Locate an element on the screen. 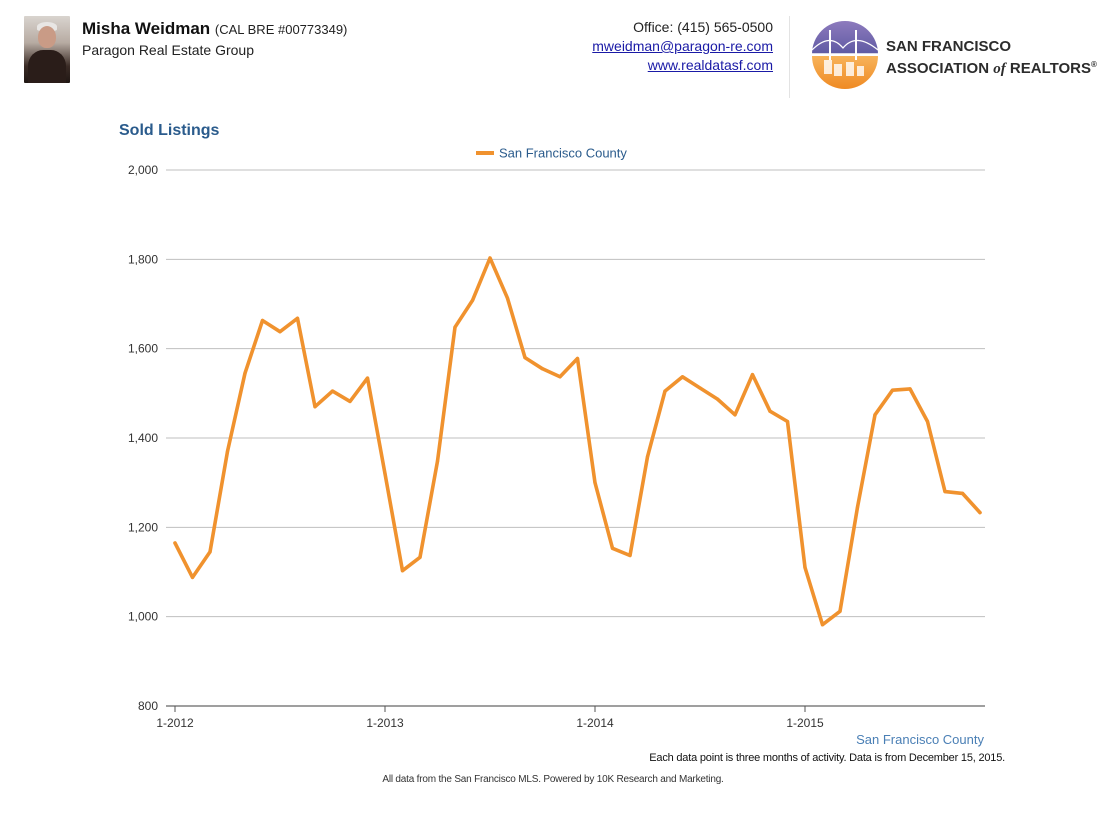 Image resolution: width=1106 pixels, height=815 pixels. header-divider is located at coordinates (789, 57).